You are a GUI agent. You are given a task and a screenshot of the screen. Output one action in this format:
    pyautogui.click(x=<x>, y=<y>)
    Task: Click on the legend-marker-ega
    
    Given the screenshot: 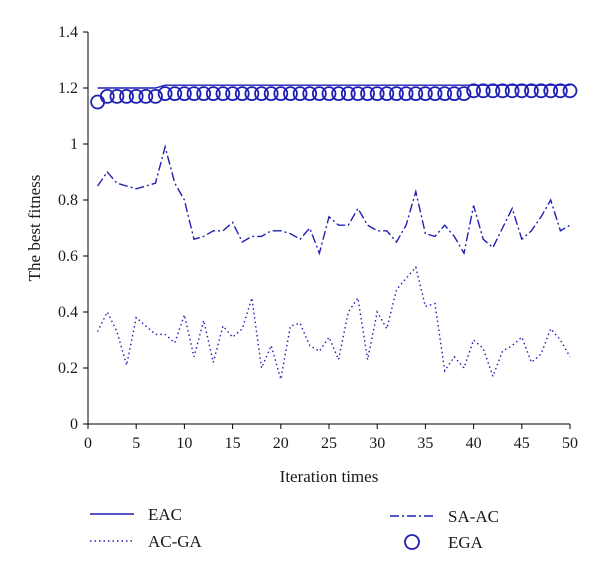 What is the action you would take?
    pyautogui.click(x=412, y=542)
    